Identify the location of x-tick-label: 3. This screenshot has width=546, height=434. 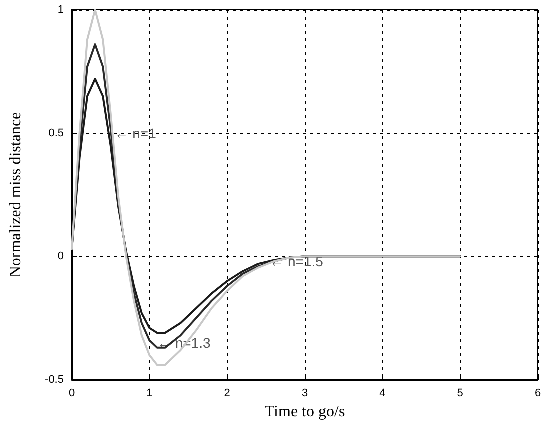
(305, 394).